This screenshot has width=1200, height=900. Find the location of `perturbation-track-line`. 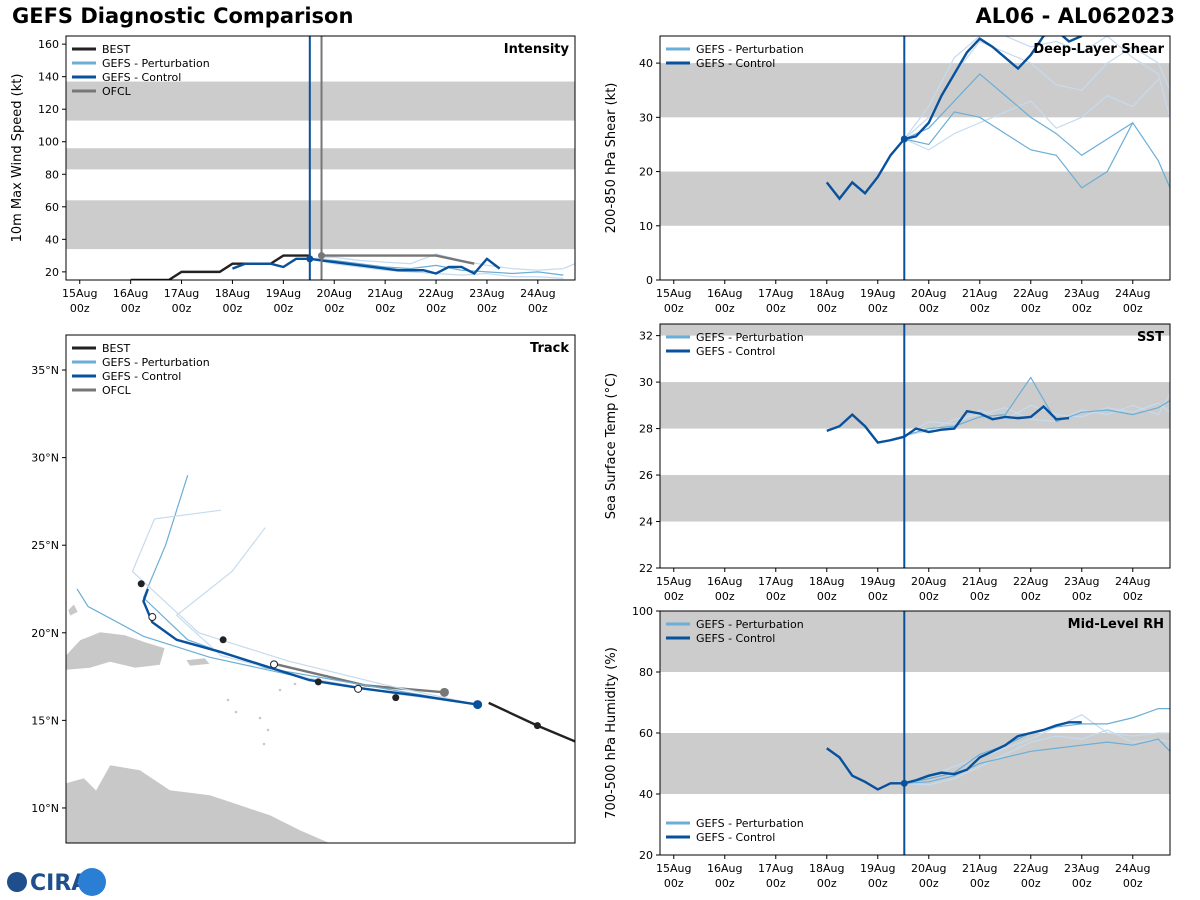

perturbation-track-line is located at coordinates (310, 590).